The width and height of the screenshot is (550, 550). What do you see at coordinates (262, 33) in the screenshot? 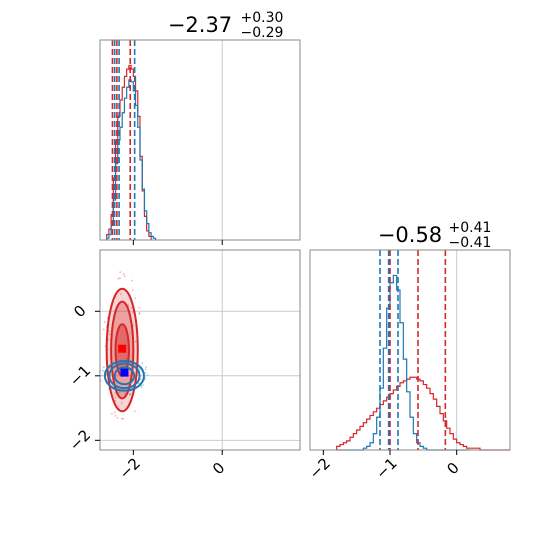
I see `title-param-1-sub: −0.29` at bounding box center [262, 33].